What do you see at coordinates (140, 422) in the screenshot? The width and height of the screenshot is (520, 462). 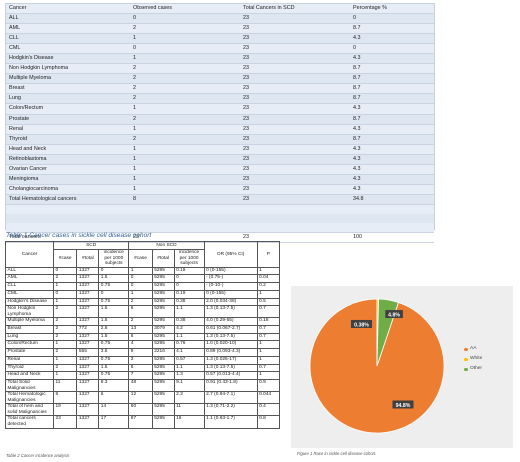 I see `table-cell: 87` at bounding box center [140, 422].